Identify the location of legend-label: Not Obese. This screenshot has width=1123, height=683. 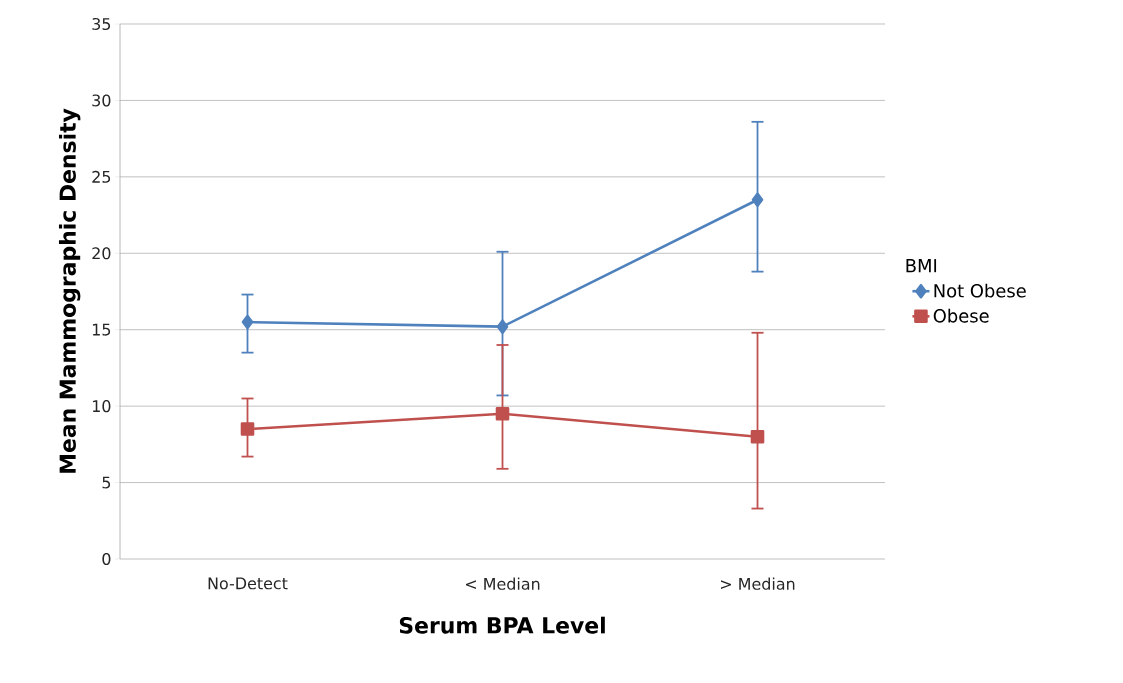
(980, 290).